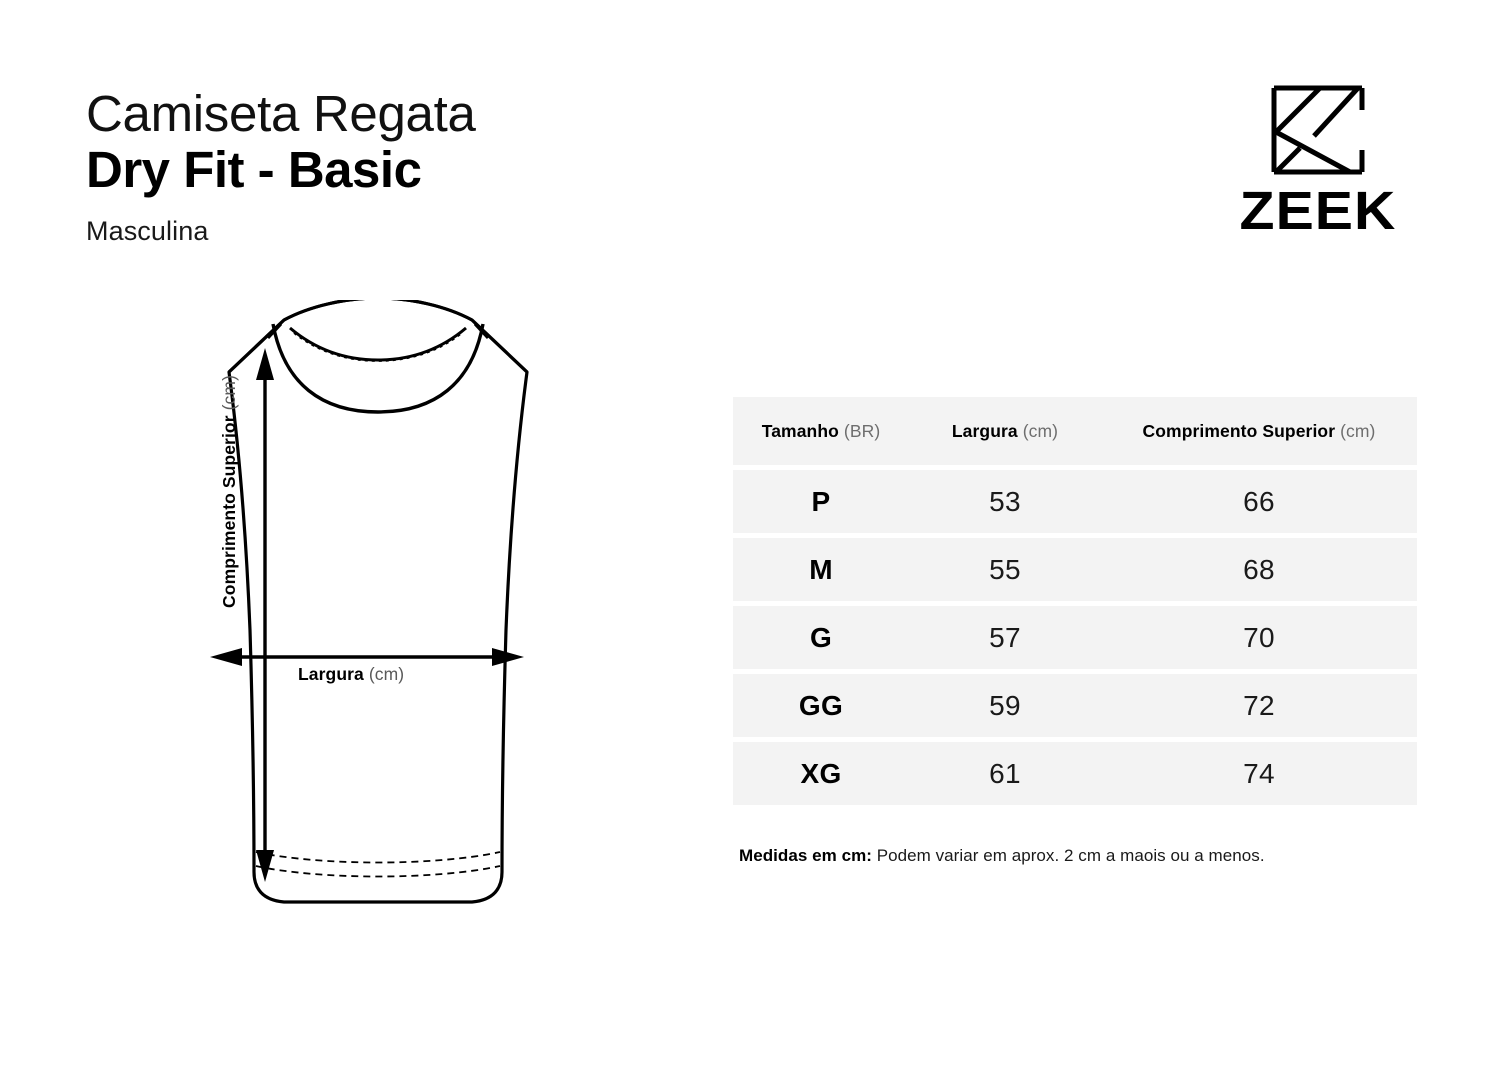 The height and width of the screenshot is (1080, 1500). What do you see at coordinates (1005, 637) in the screenshot?
I see `cell-largura: 57` at bounding box center [1005, 637].